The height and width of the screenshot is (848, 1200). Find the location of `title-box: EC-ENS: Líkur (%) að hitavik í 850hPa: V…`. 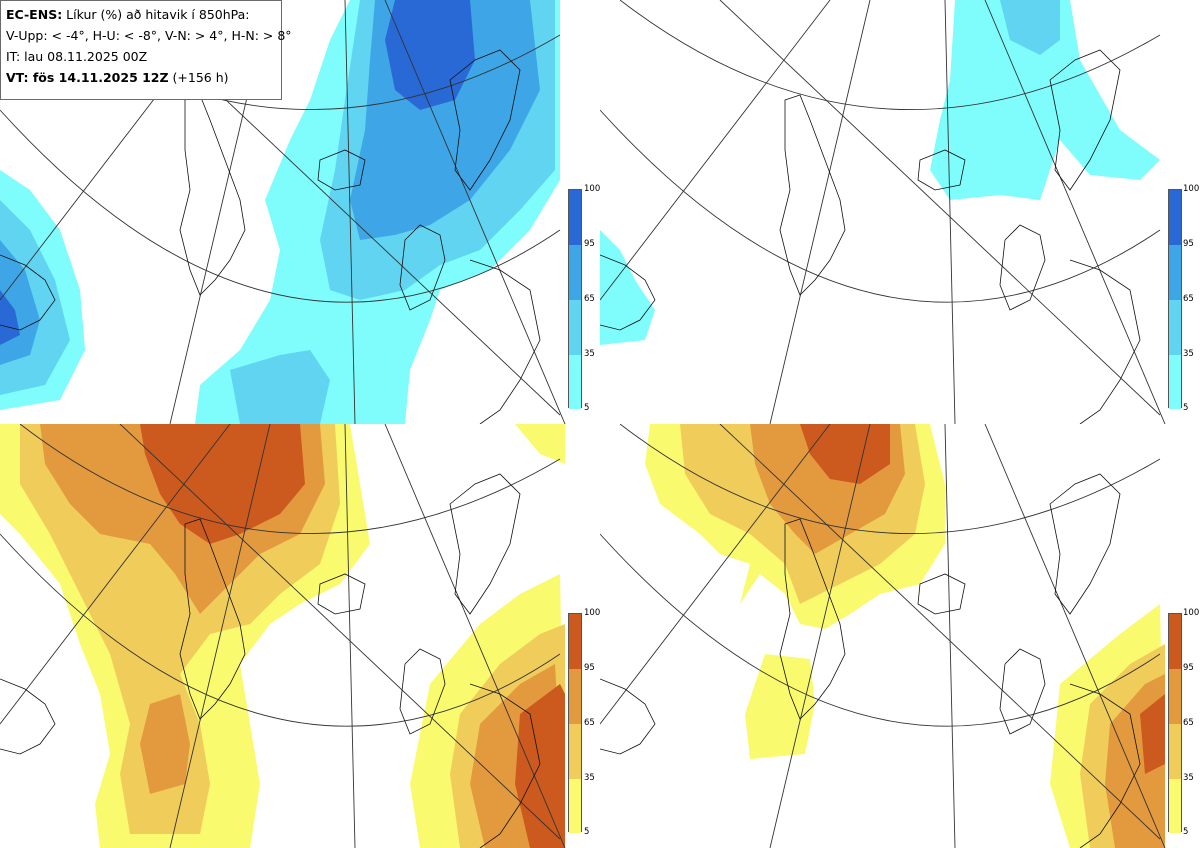

title-box: EC-ENS: Líkur (%) að hitavik í 850hPa: V… is located at coordinates (146, 50).